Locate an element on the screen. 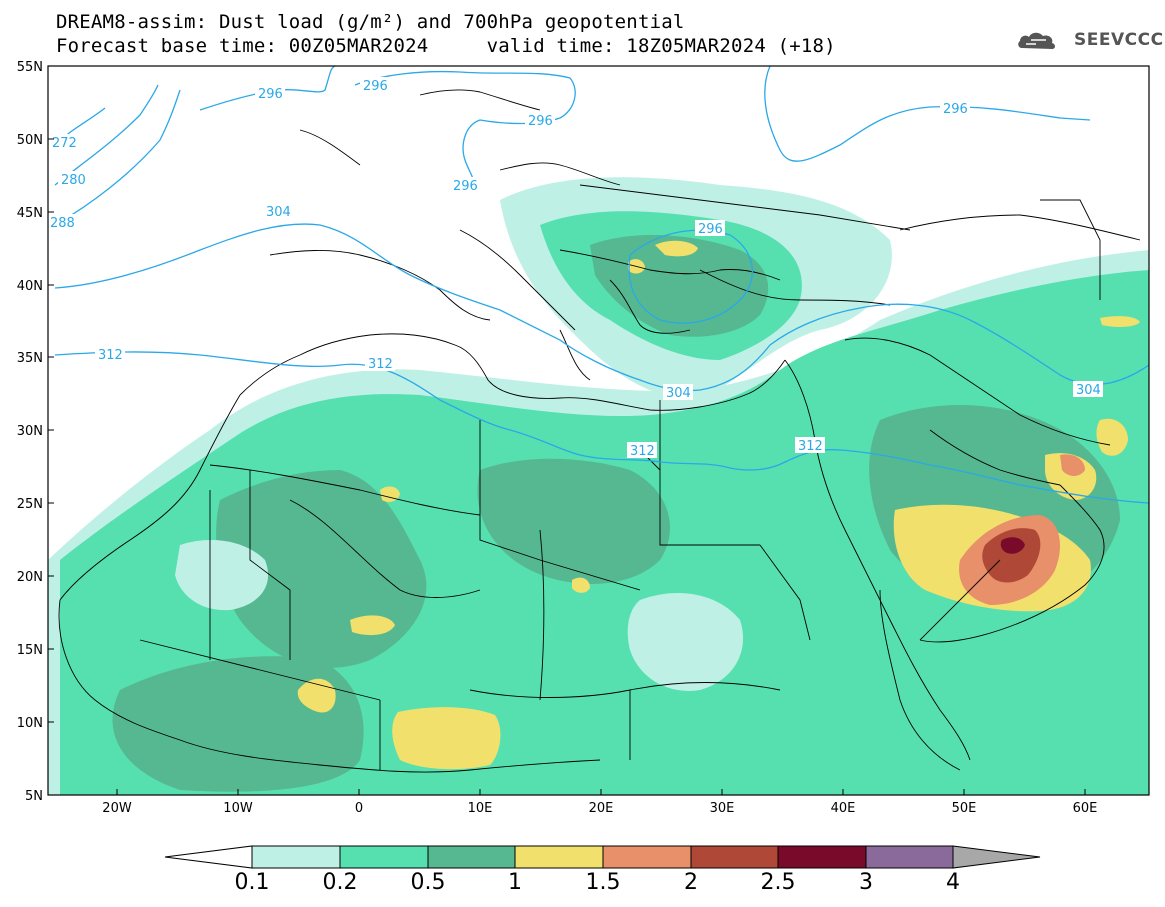 The height and width of the screenshot is (907, 1165). dust-area-yellow-persian is located at coordinates (1120, 321).